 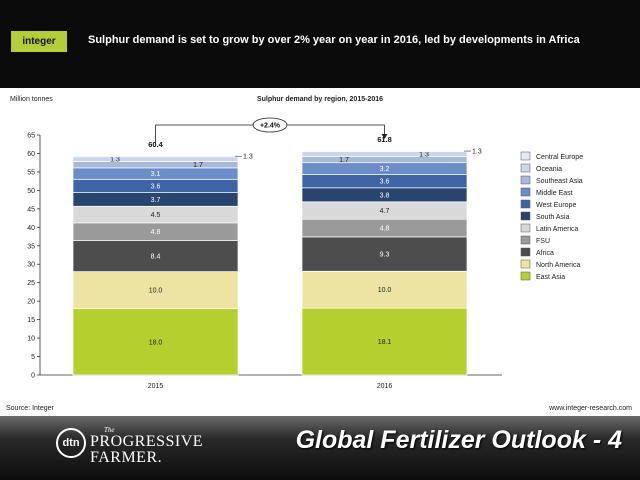 What do you see at coordinates (33, 357) in the screenshot?
I see `y-tick-label: 5` at bounding box center [33, 357].